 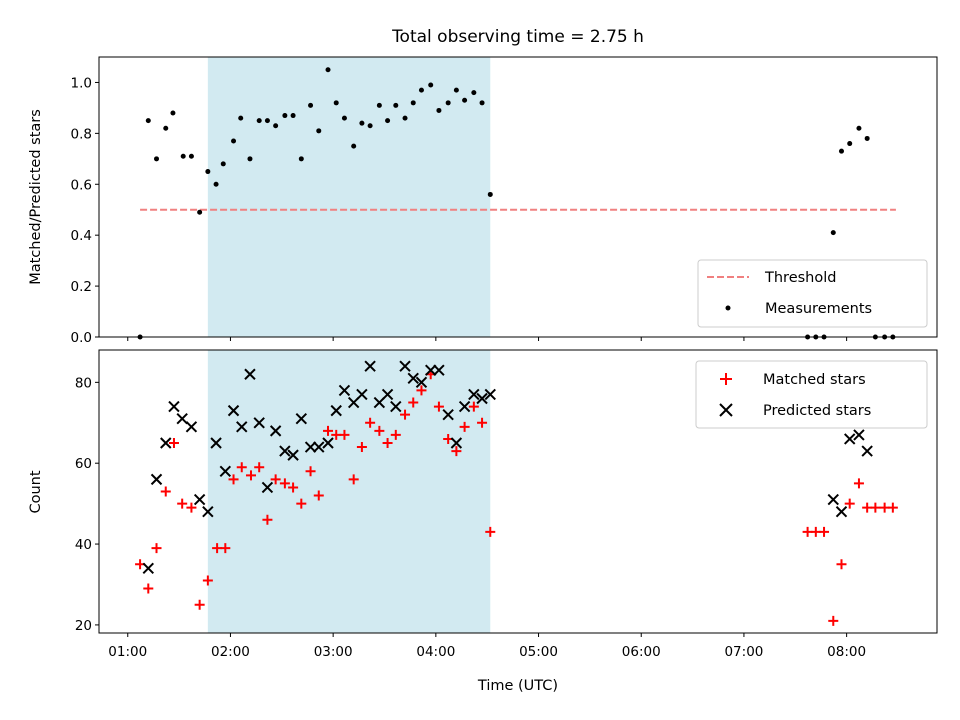 I want to click on top-ylabel: Matched/Predicted stars, so click(x=36, y=197).